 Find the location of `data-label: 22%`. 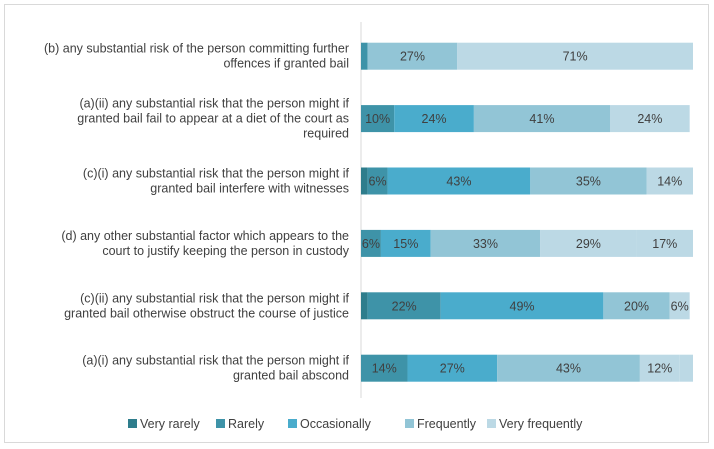

data-label: 22% is located at coordinates (404, 306).